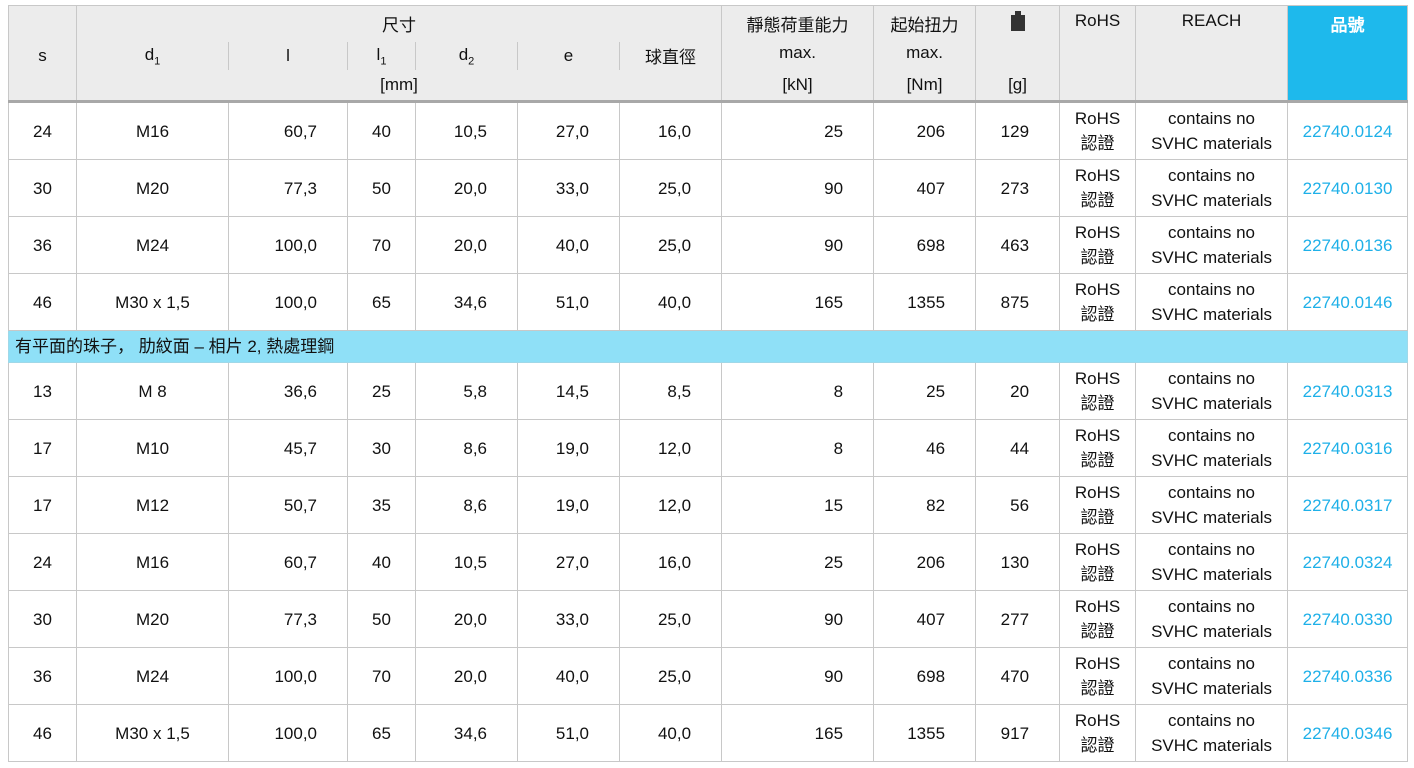 This screenshot has width=1414, height=768. I want to click on cell: 12,0, so click(670, 505).